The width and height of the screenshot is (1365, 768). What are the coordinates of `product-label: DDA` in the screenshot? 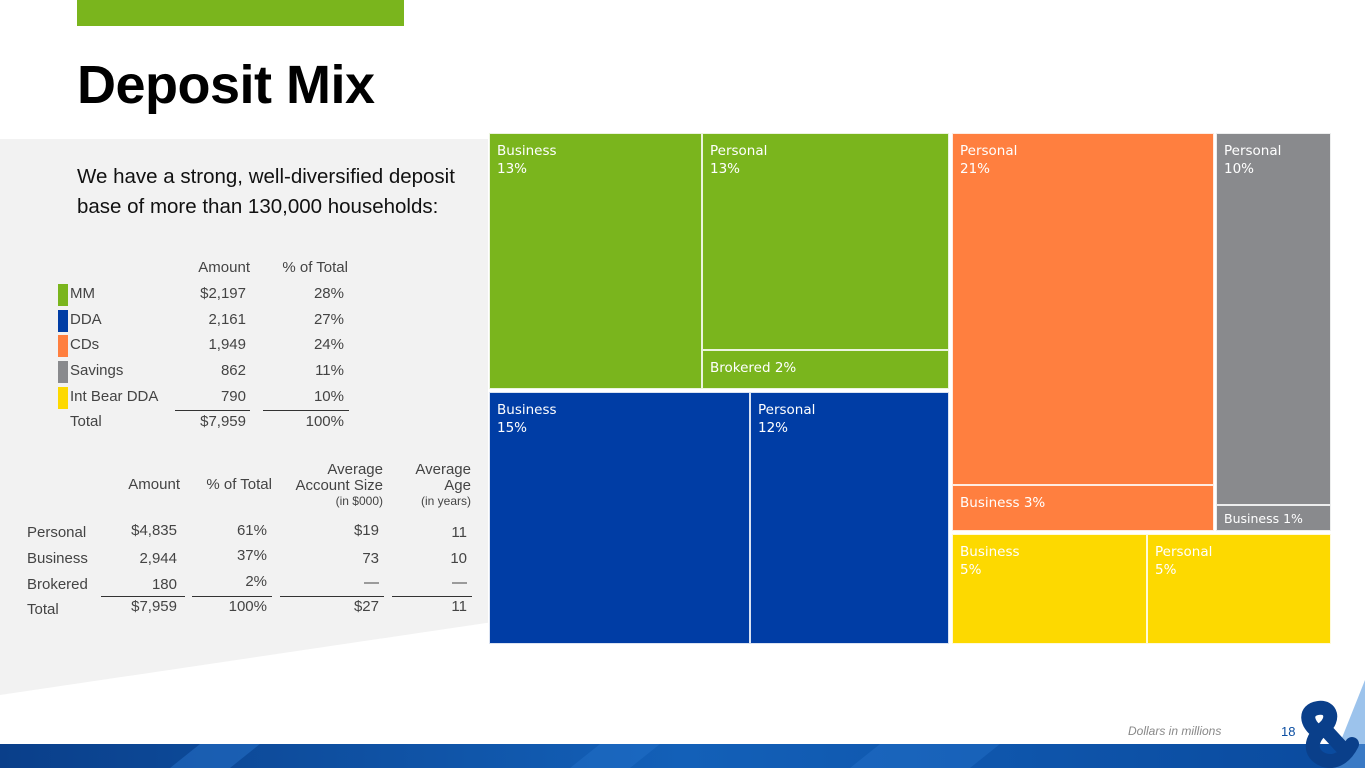 It's located at (86, 319).